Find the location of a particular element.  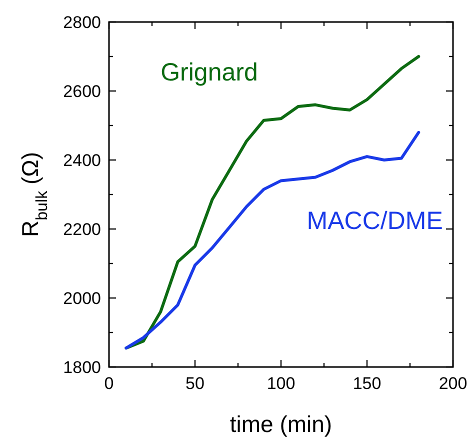

series-label: MACC/DME is located at coordinates (374, 221).